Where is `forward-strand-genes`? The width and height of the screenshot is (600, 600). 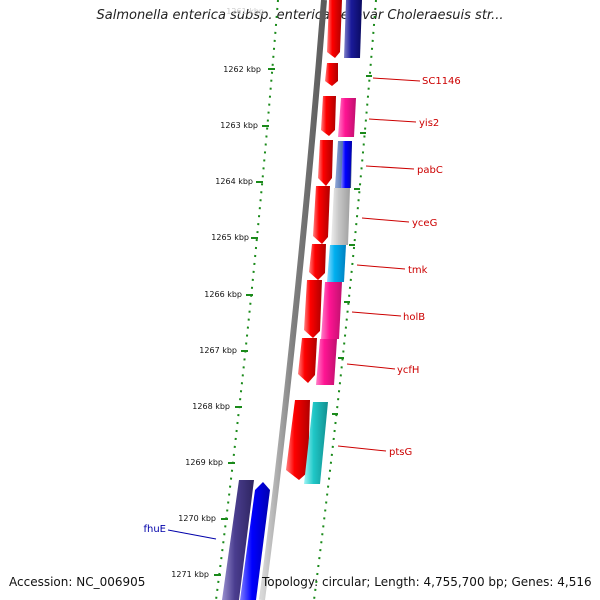
forward-strand-genes is located at coordinates (314, 240).